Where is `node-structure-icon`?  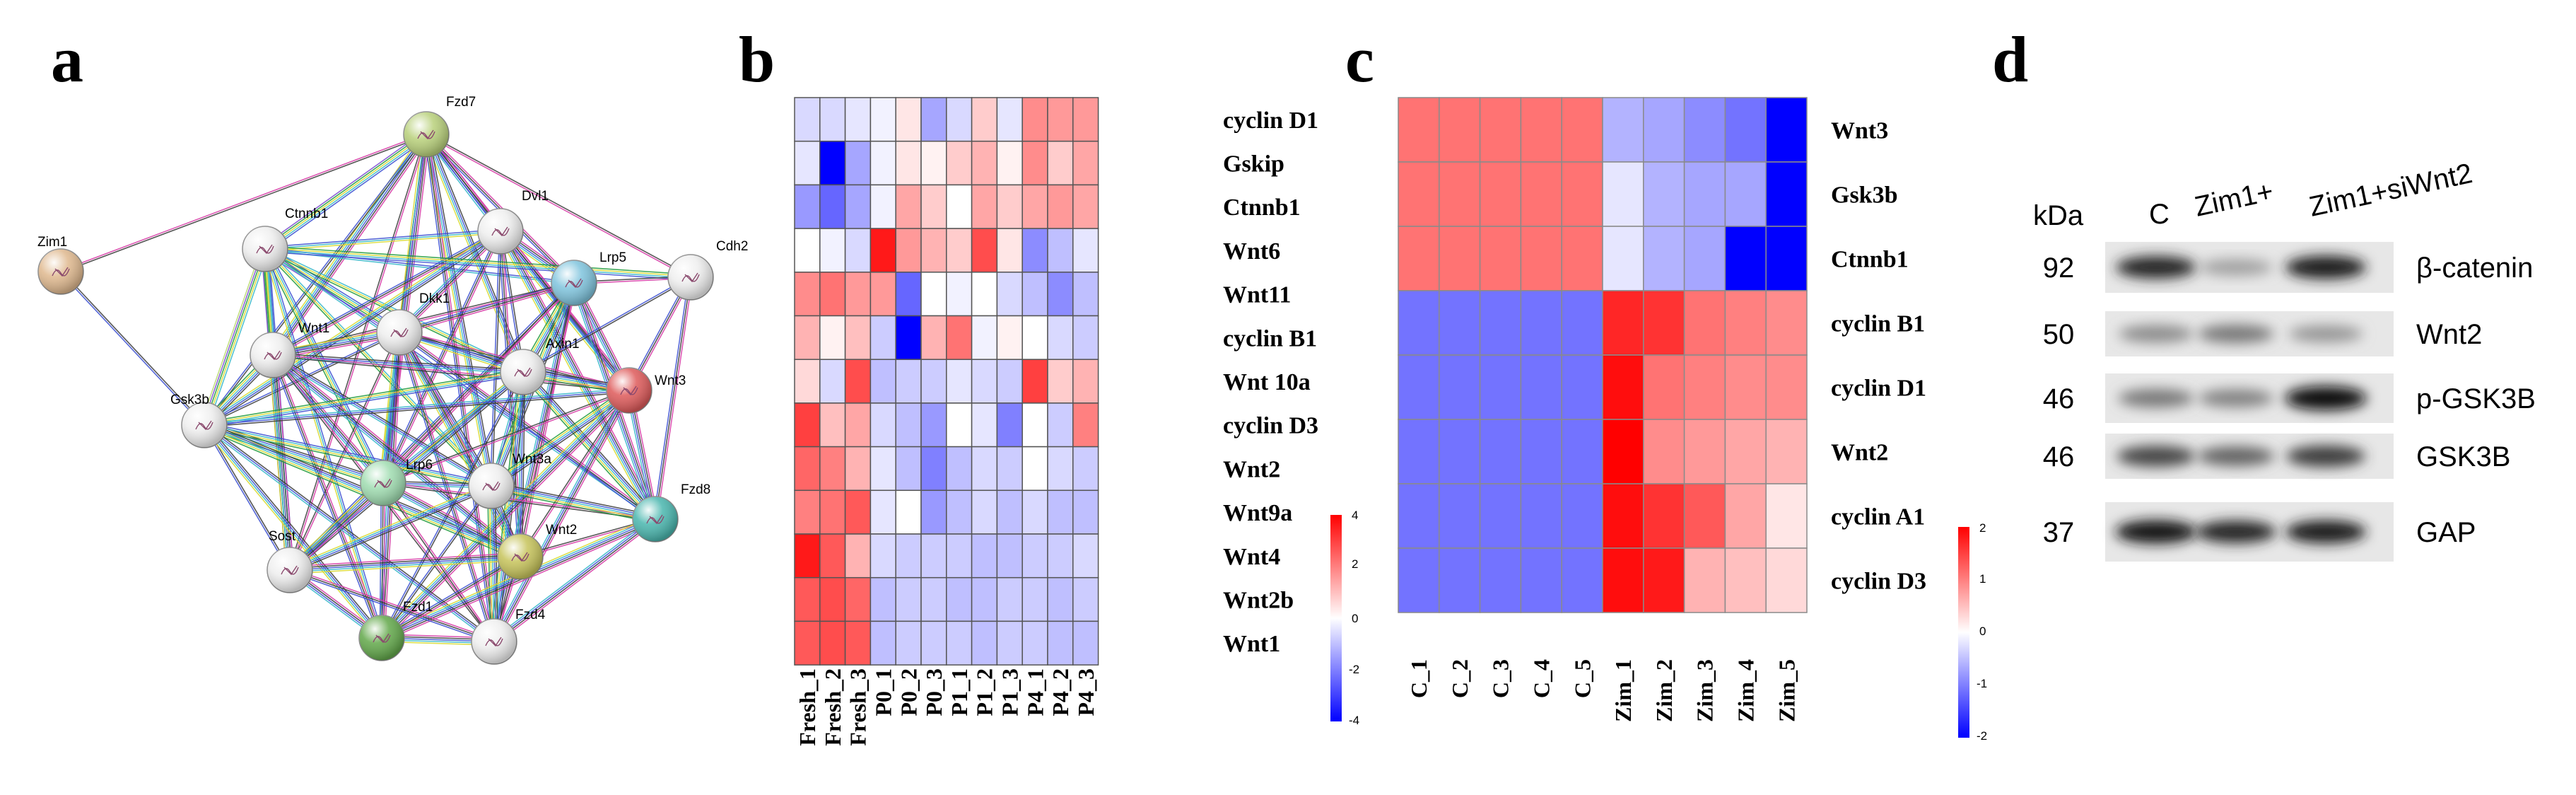 node-structure-icon is located at coordinates (574, 283).